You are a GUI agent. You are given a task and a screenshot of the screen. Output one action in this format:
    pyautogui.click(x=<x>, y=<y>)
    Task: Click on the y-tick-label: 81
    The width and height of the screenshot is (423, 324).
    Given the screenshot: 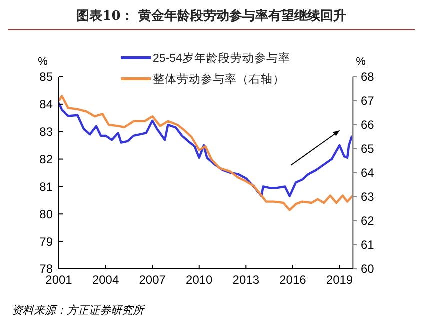 What is the action you would take?
    pyautogui.click(x=47, y=187)
    